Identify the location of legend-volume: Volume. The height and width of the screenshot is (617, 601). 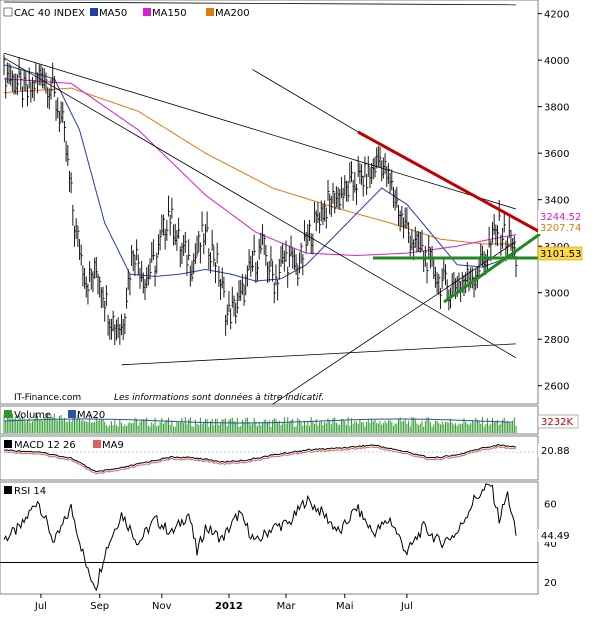
(32, 415).